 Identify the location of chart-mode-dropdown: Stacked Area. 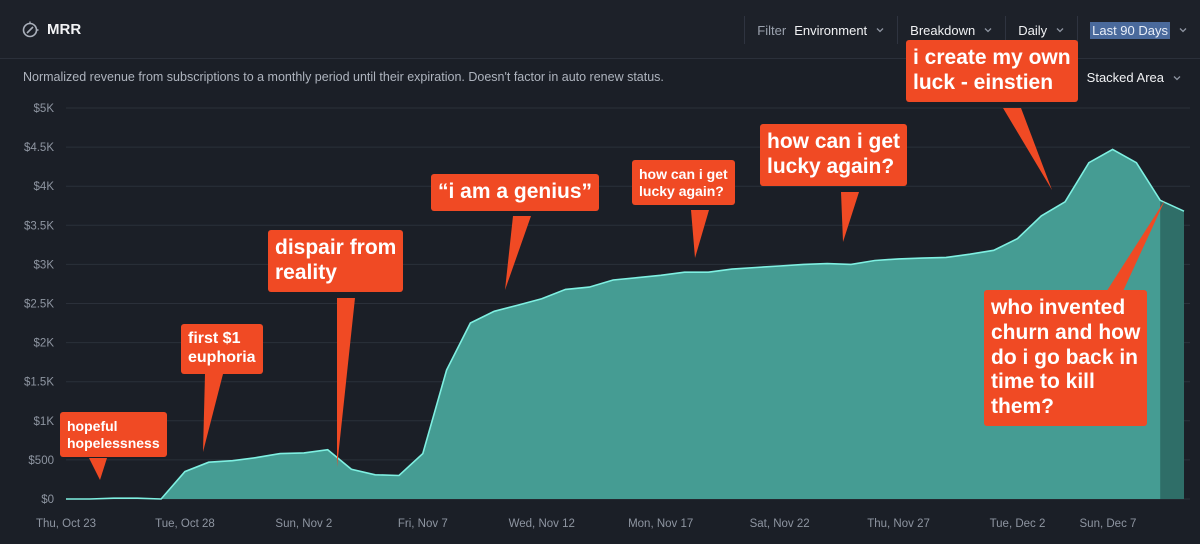
(1134, 77).